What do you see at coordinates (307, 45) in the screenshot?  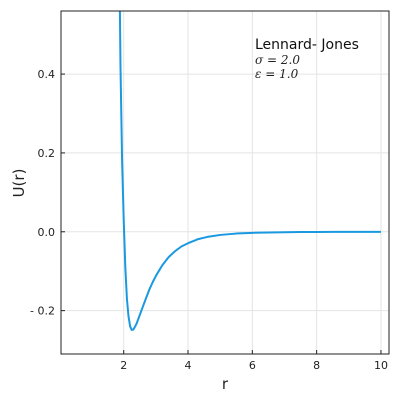 I see `annotation-title: Lennard- Jones` at bounding box center [307, 45].